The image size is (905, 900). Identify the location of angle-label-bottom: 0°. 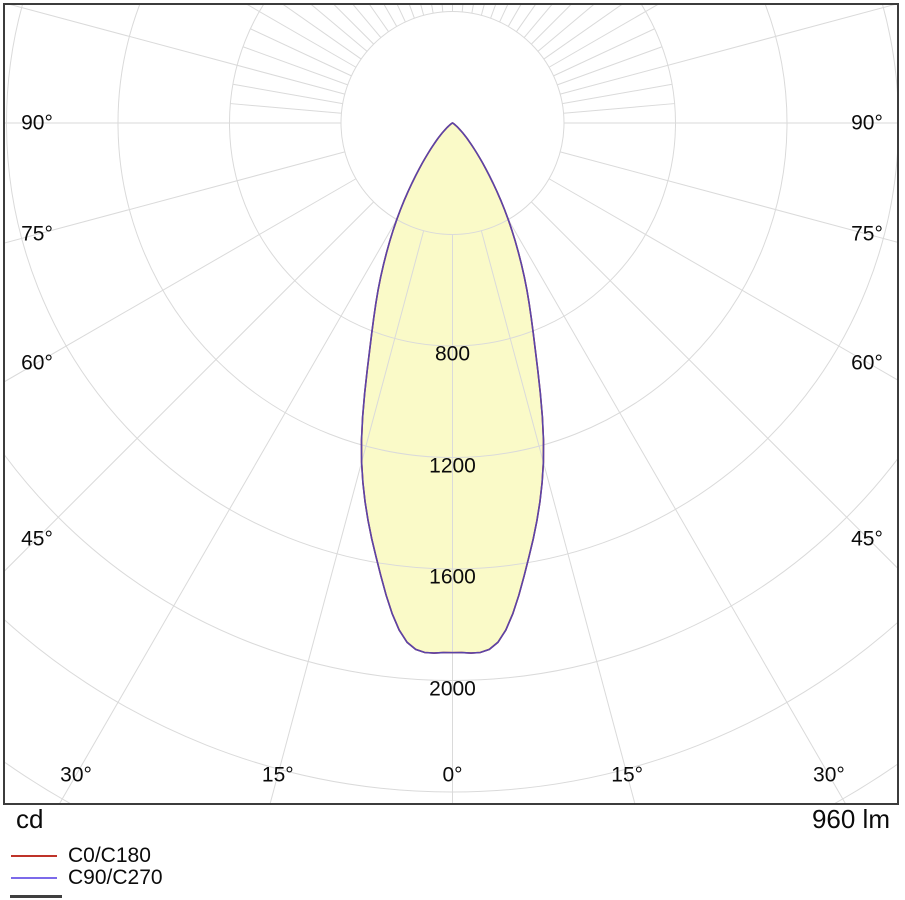
(452, 775).